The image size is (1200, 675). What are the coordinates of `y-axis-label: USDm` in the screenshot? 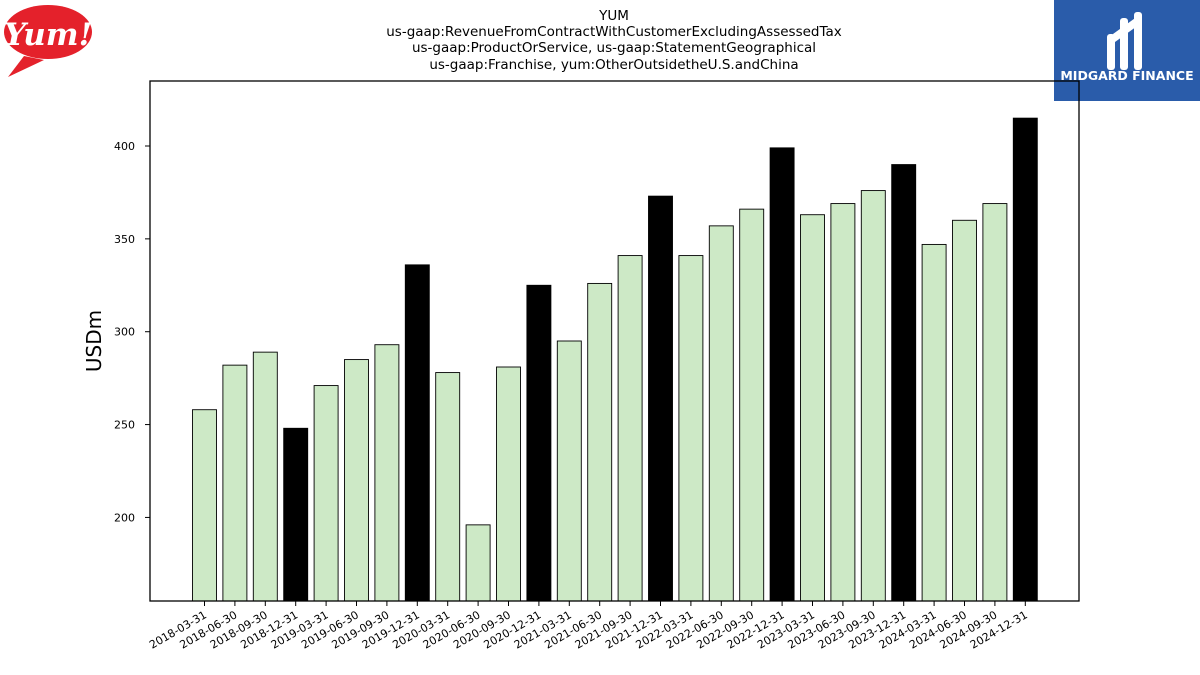 It's located at (94, 341).